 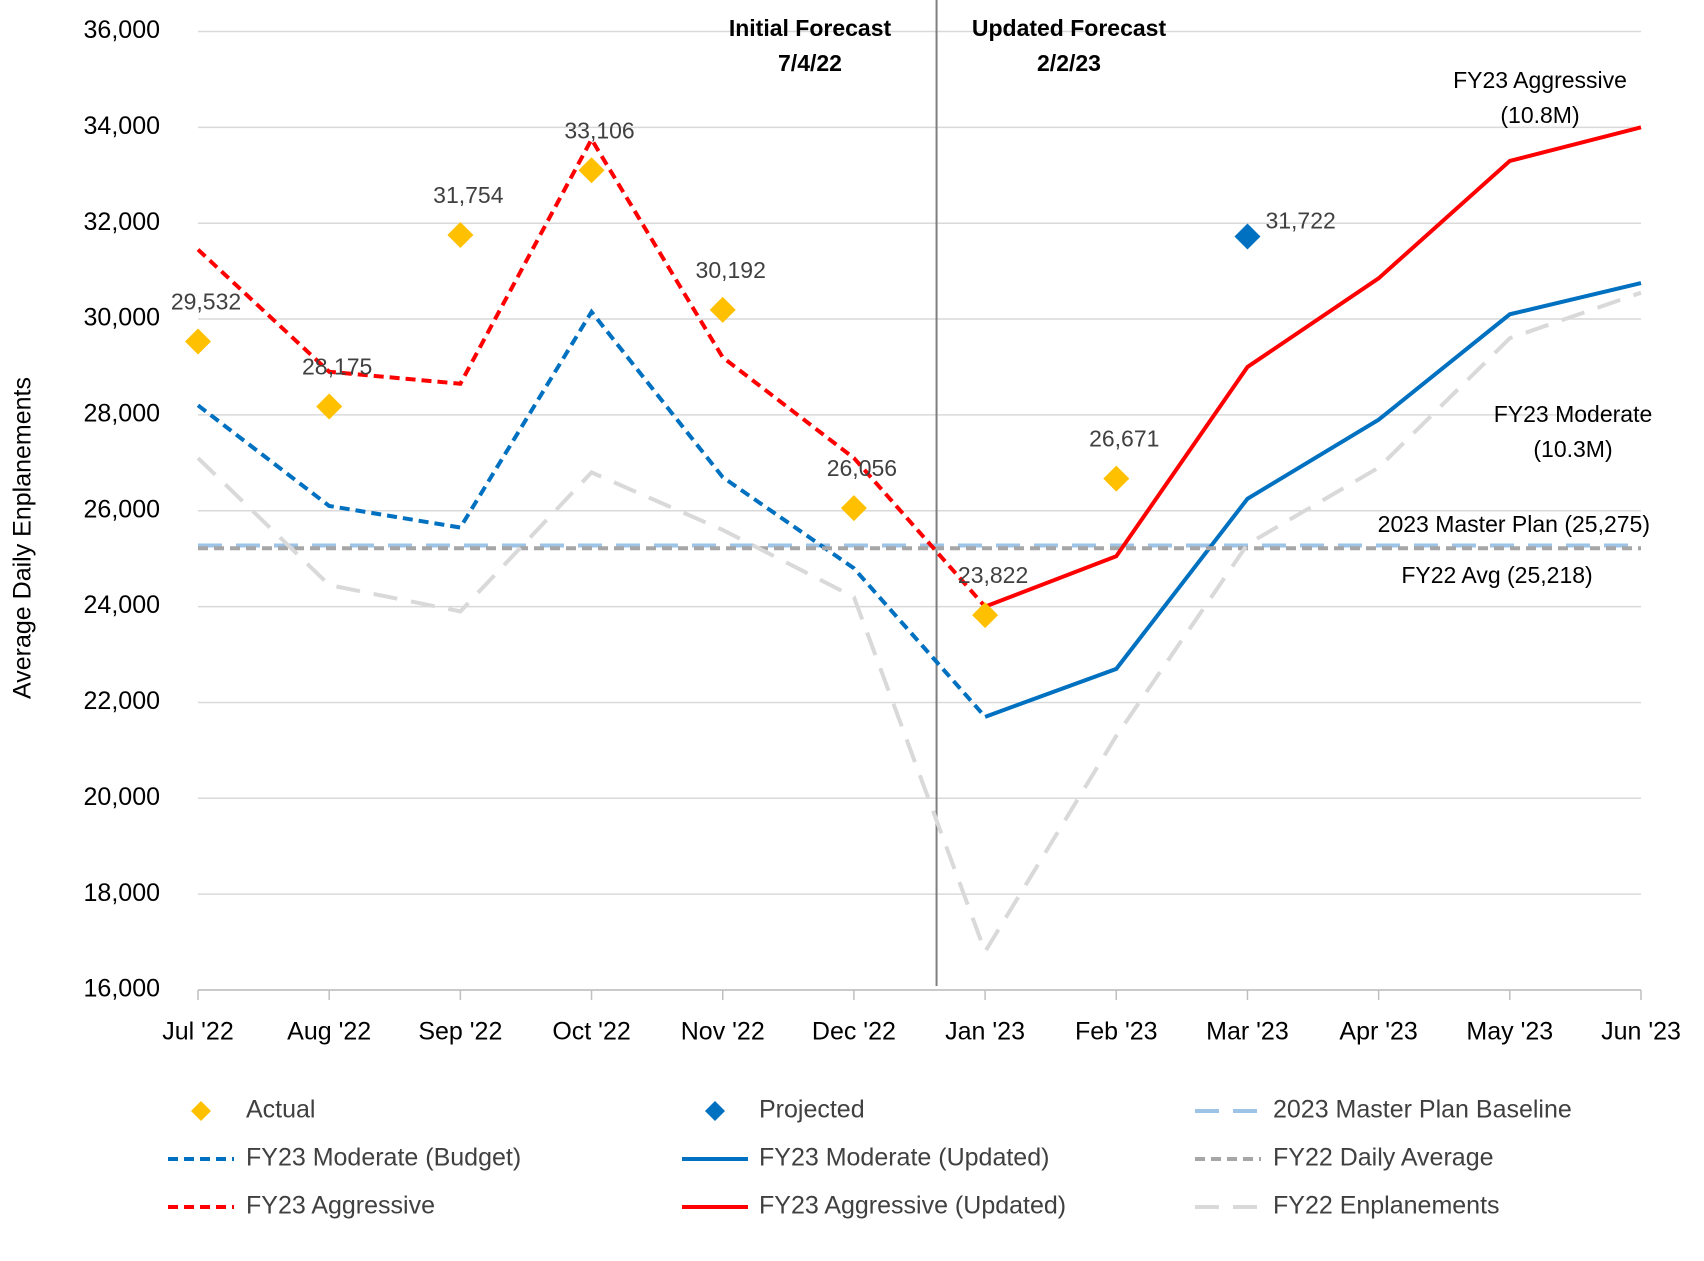 What do you see at coordinates (122, 701) in the screenshot?
I see `y-tick-label: 22,000` at bounding box center [122, 701].